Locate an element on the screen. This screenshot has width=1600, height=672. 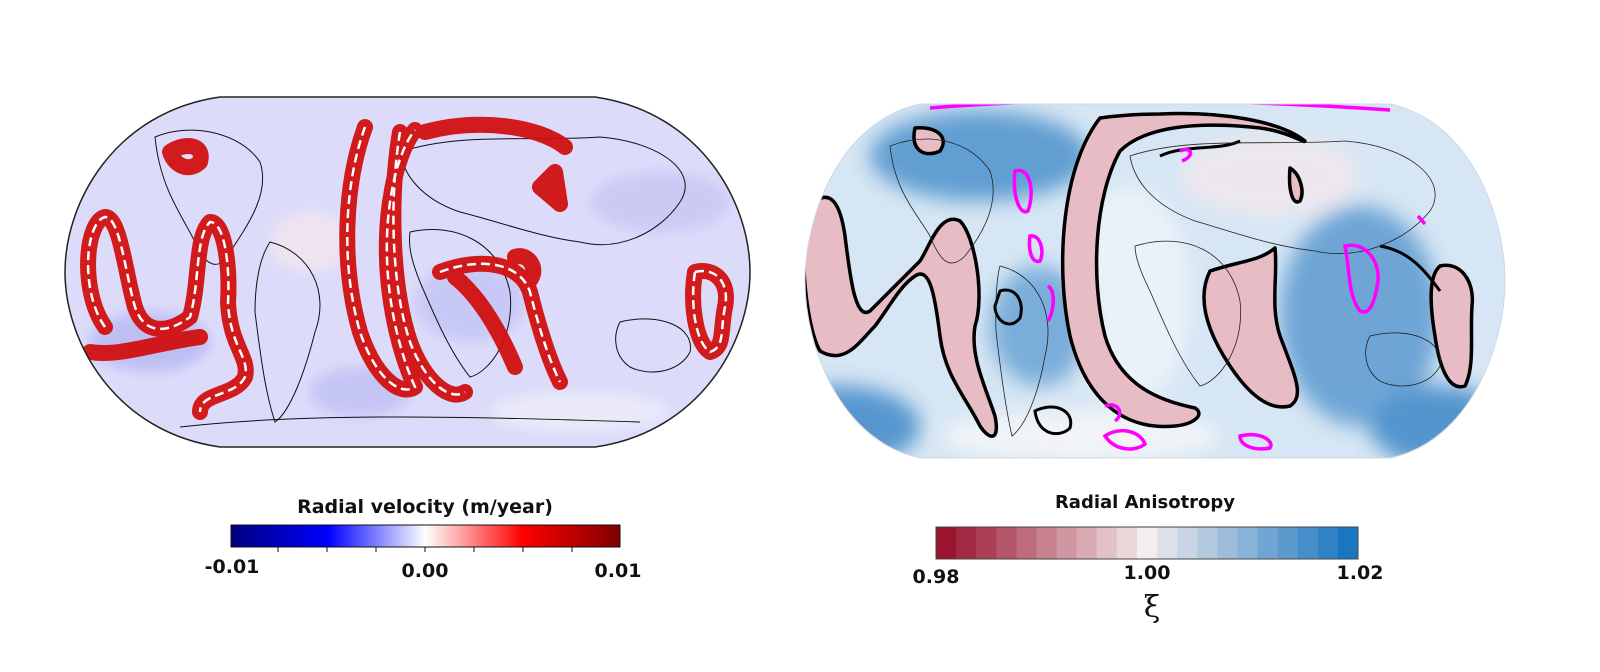
radial-velocity-colorbar is located at coordinates (425, 538).